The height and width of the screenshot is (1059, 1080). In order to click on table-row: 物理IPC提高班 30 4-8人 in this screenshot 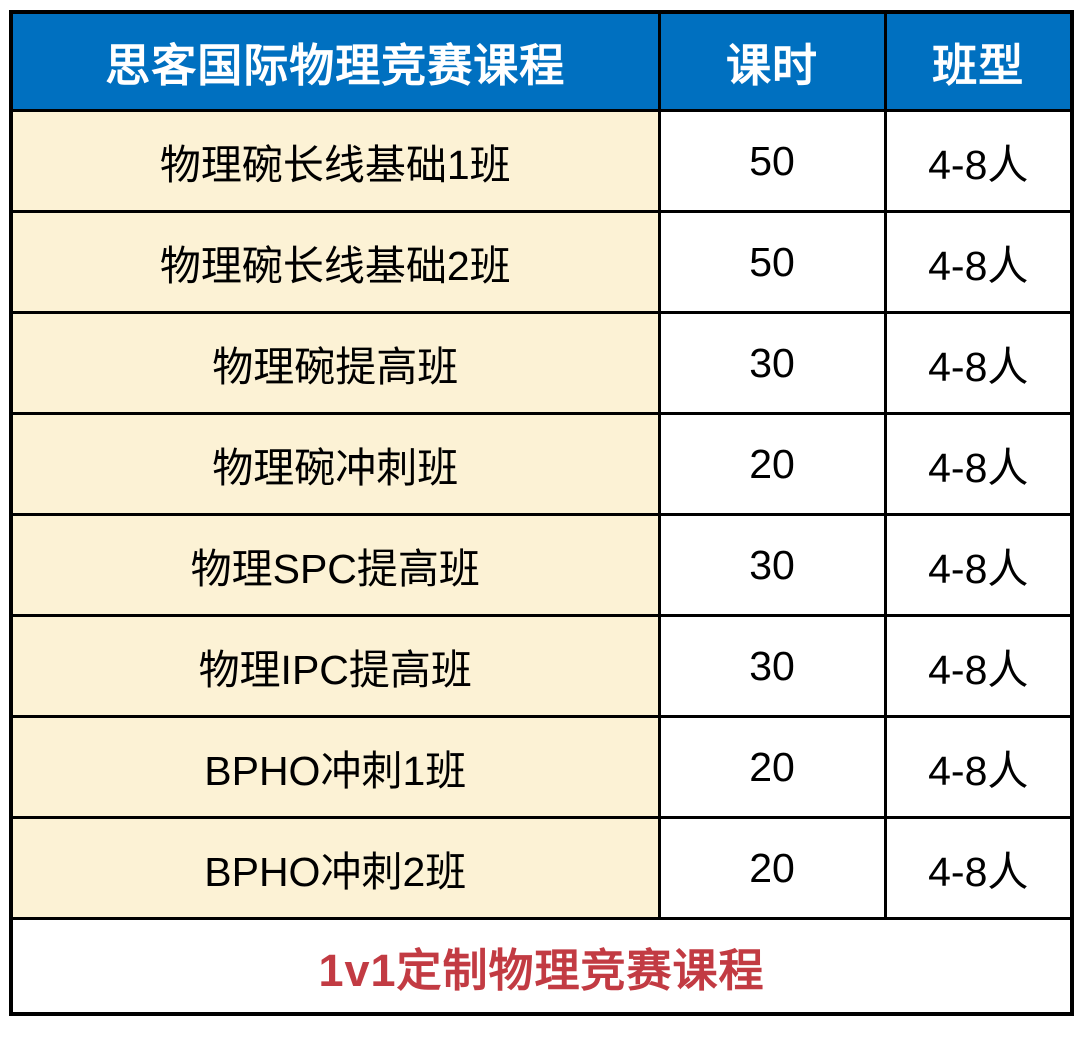, I will do `click(541, 666)`.